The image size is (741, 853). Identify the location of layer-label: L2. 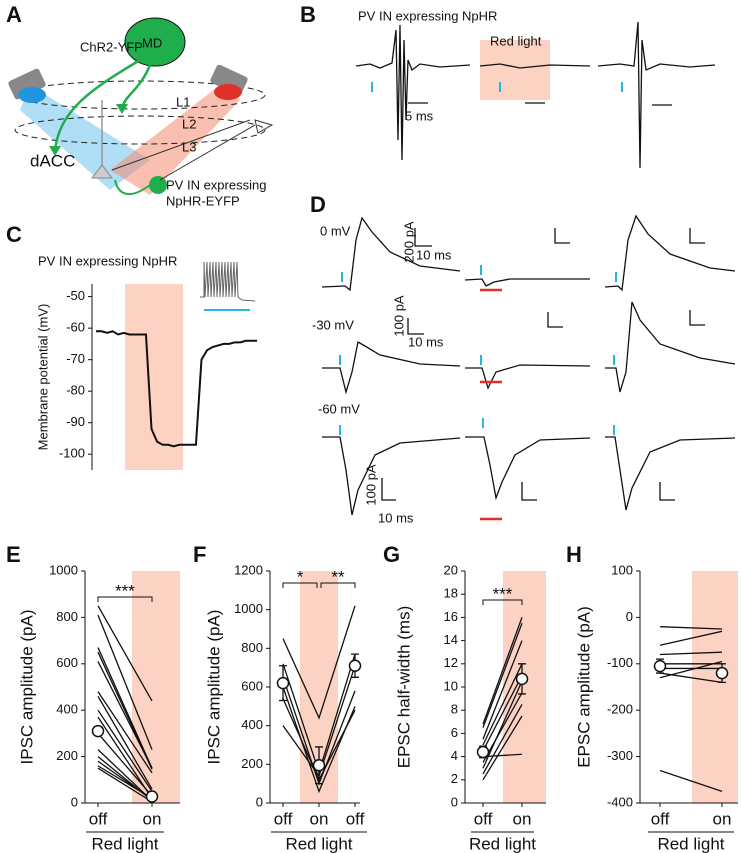
(189, 123).